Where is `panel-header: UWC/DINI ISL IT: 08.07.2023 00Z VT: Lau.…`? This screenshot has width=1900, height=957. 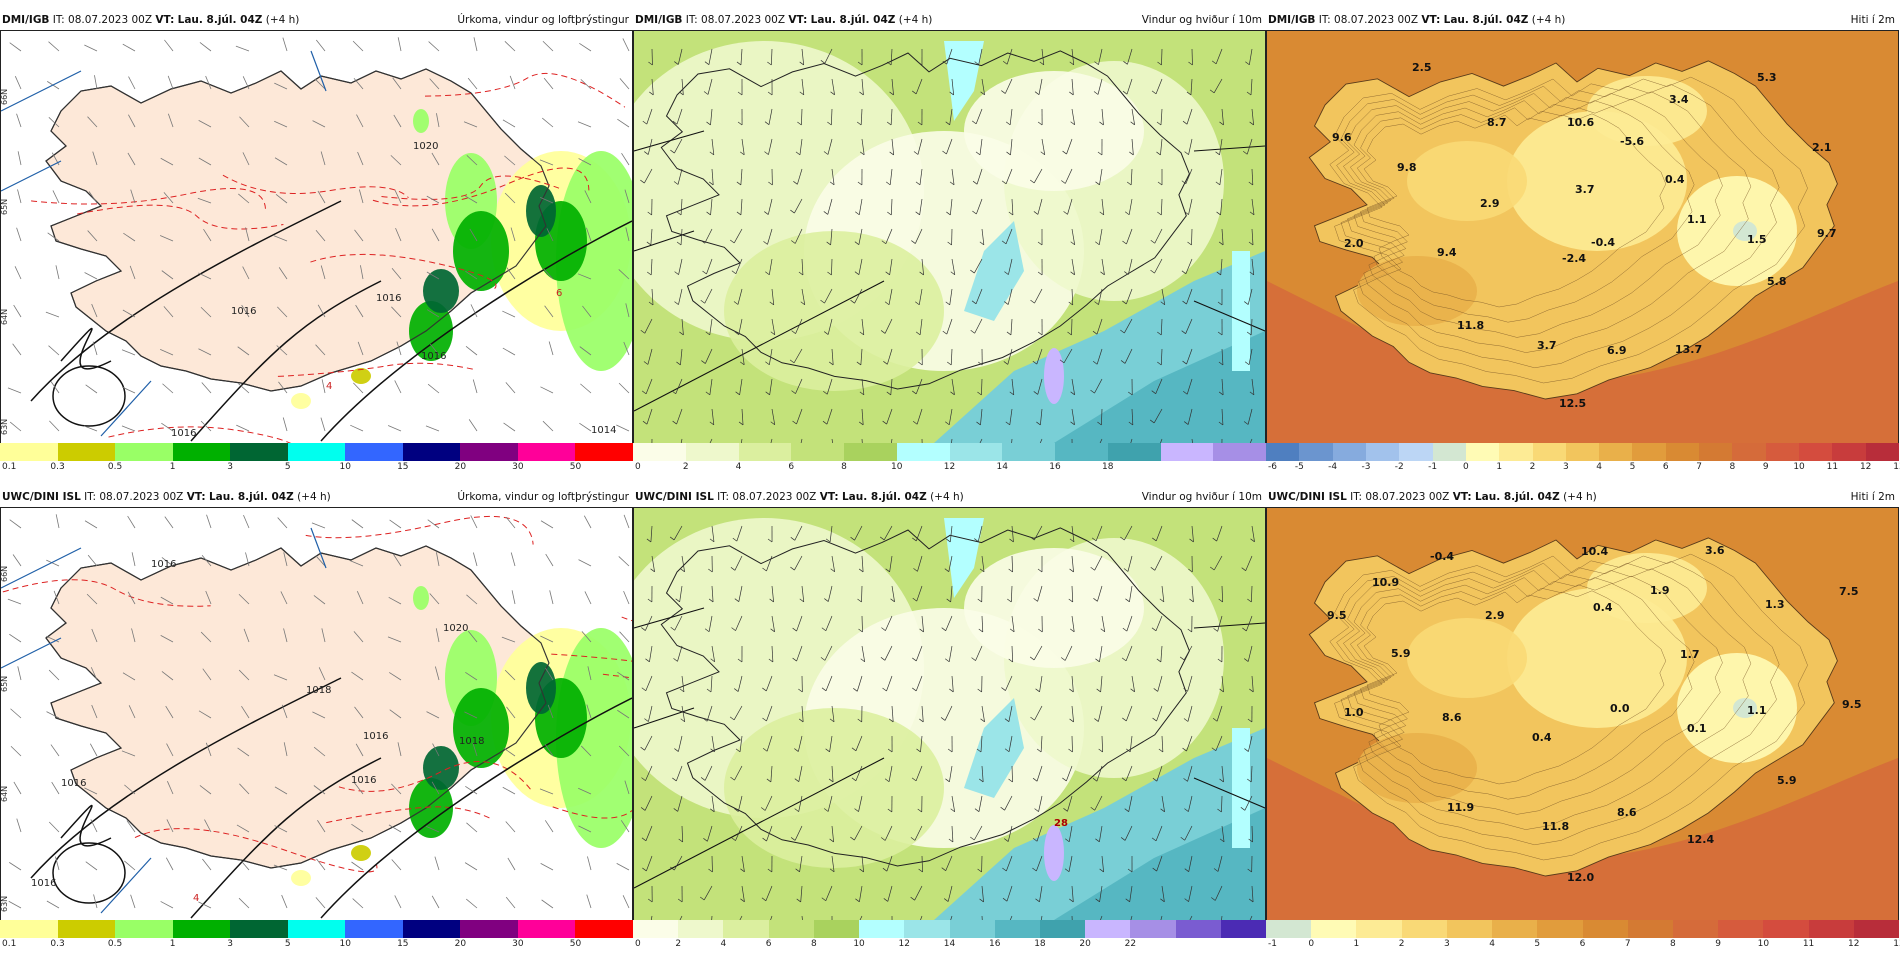
panel-header: UWC/DINI ISL IT: 08.07.2023 00Z VT: Lau.… is located at coordinates (949, 497).